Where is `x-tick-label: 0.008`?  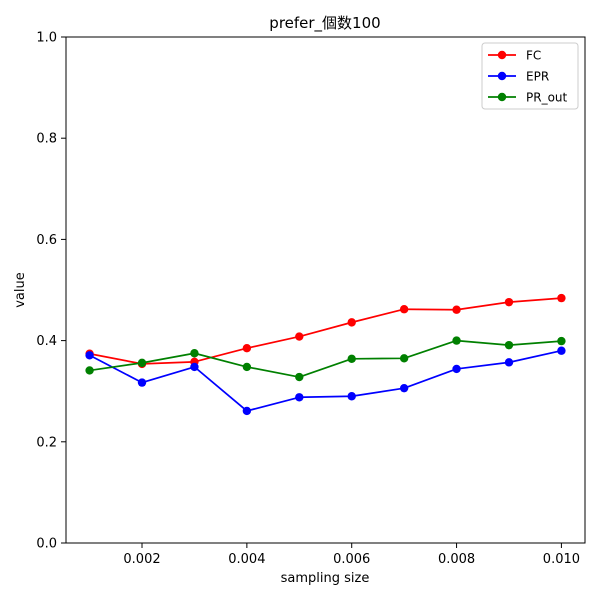
x-tick-label: 0.008 is located at coordinates (456, 559).